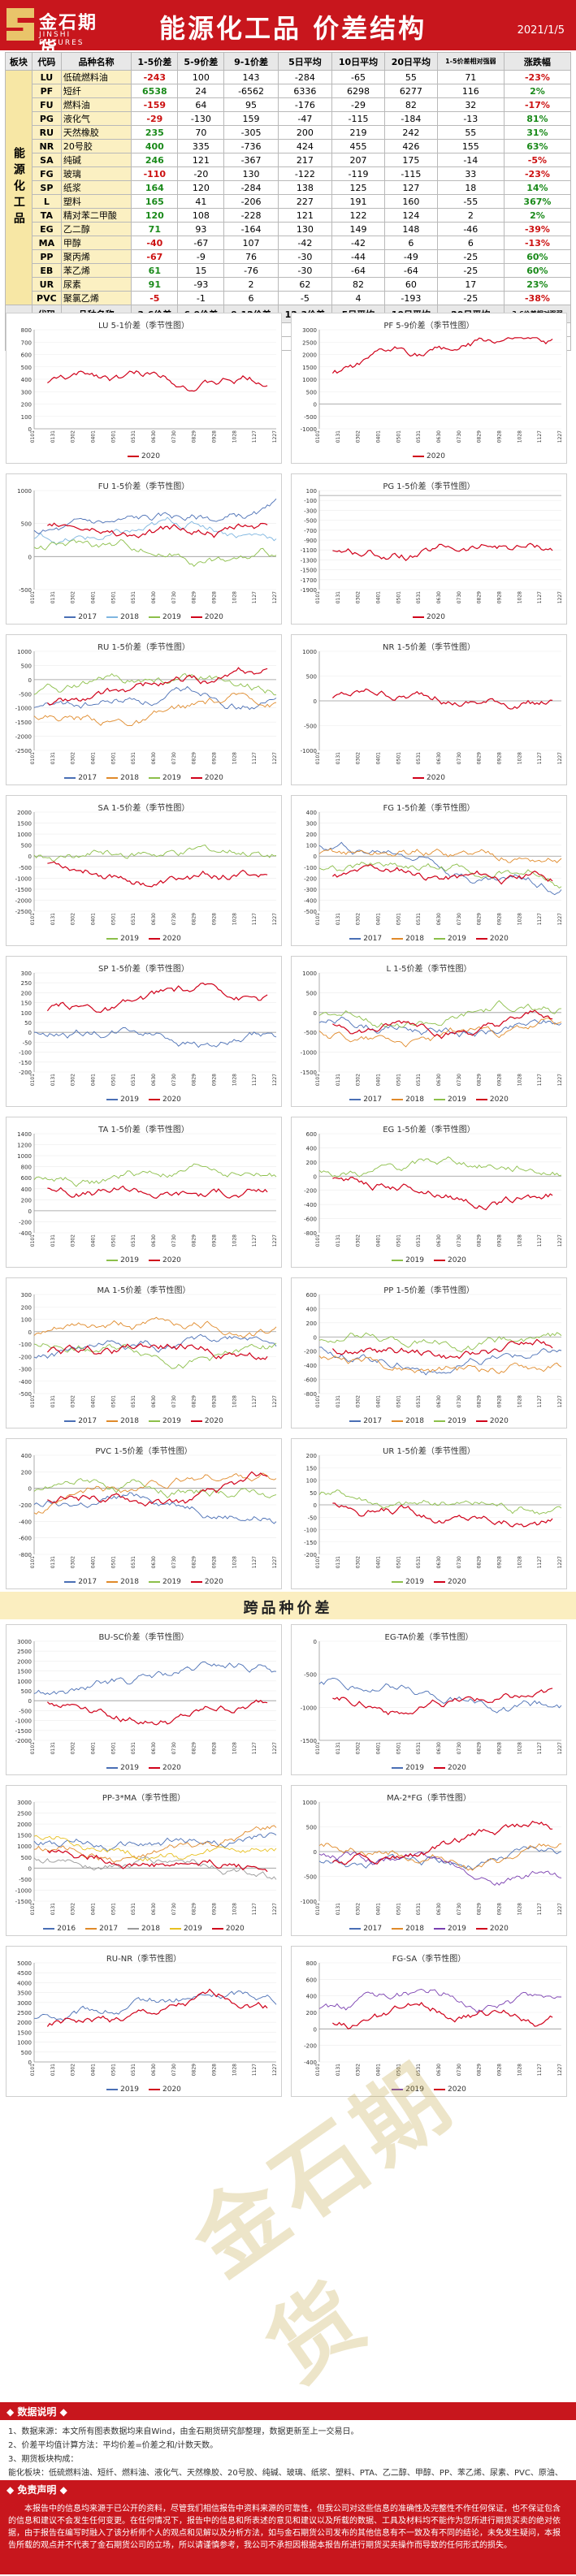 The width and height of the screenshot is (576, 2576). Describe the element at coordinates (155, 243) in the screenshot. I see `table-cell: -40` at that location.